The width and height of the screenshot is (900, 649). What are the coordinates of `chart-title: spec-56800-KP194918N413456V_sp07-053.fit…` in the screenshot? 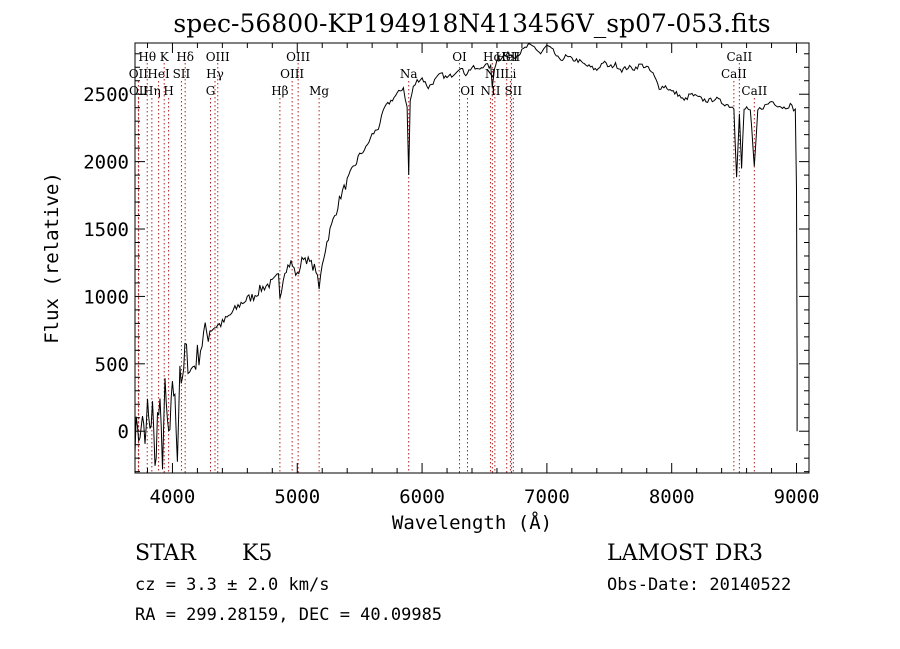 It's located at (471, 23).